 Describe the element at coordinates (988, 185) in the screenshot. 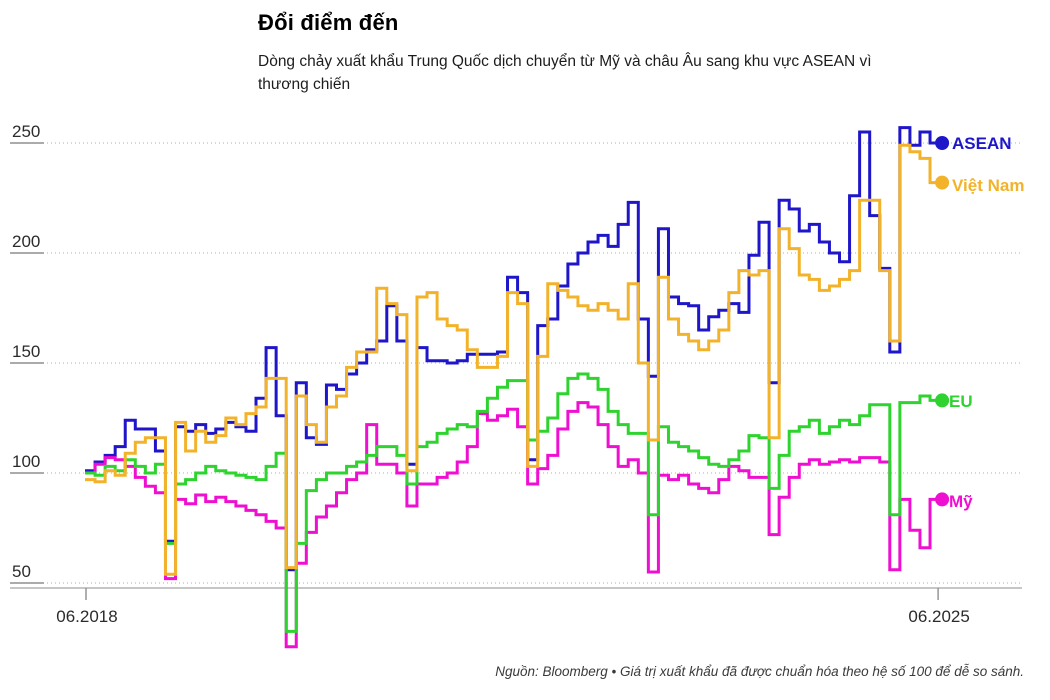

I see `legend-label-vietnam: Việt Nam` at that location.